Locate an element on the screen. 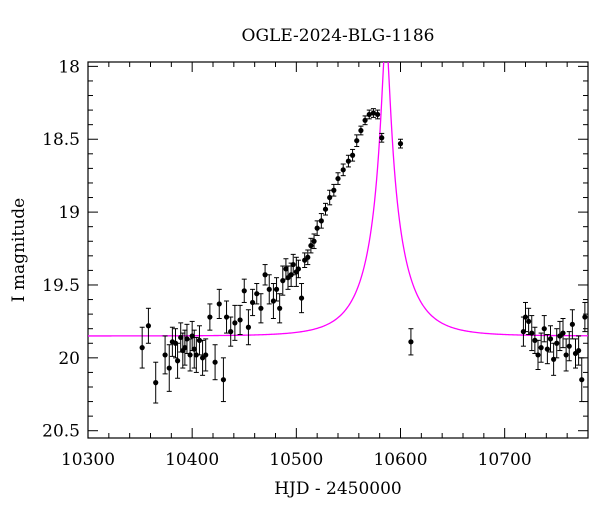 This screenshot has height=512, width=600. y-tick-label: 19.5 is located at coordinates (61, 286).